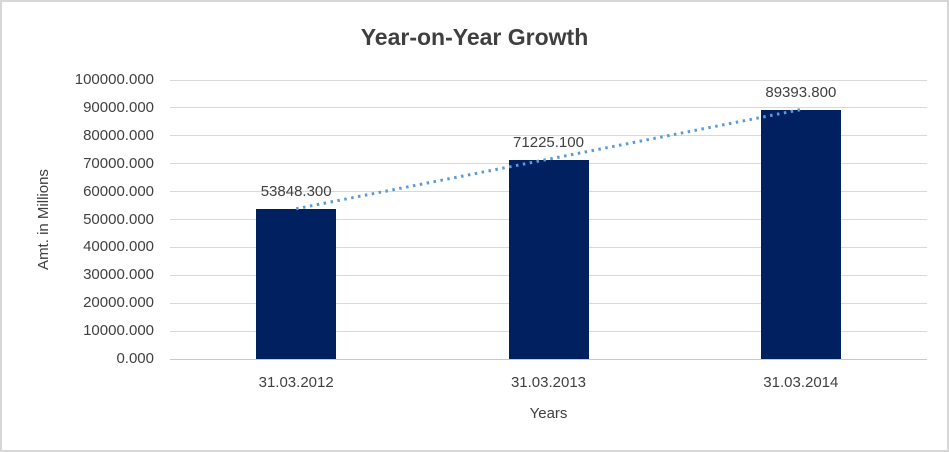 The image size is (949, 452). Describe the element at coordinates (474, 37) in the screenshot. I see `chart-title: Year-on-Year Growth` at that location.